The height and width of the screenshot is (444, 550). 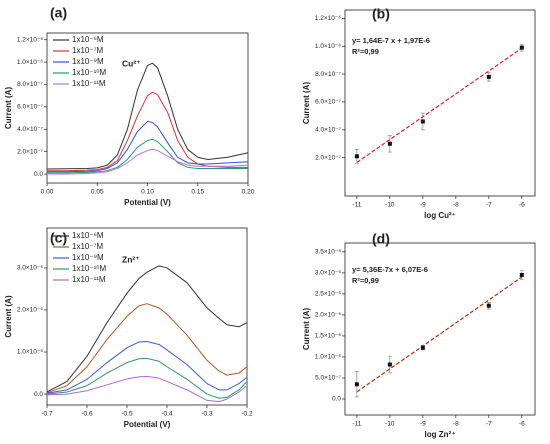 I want to click on equation: y= 5,36E-7x + 6,07E-6, so click(x=390, y=269).